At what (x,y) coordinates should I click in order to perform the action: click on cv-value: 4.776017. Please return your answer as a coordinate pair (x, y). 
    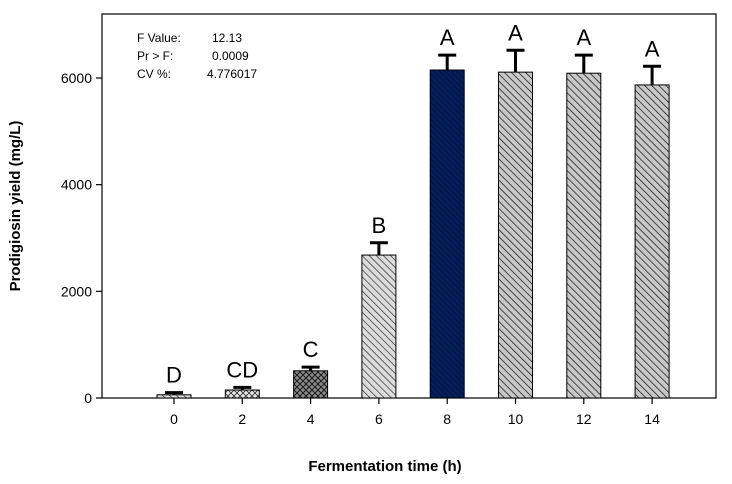
    Looking at the image, I should click on (232, 74).